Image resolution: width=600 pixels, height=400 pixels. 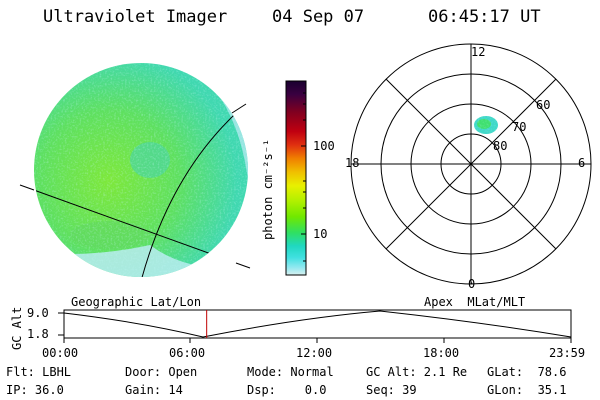 I want to click on time-tick-2359: 23:59, so click(x=567, y=353).